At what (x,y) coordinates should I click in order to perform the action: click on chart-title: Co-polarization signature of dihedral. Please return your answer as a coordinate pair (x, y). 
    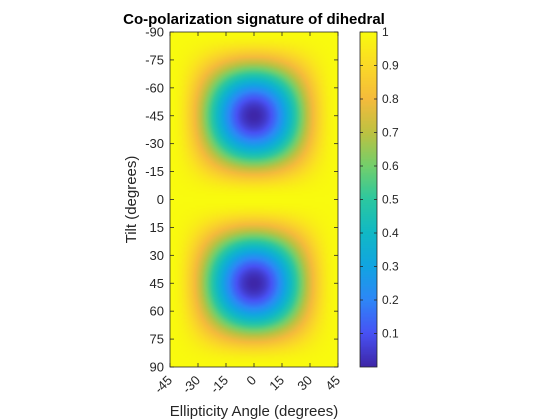
    Looking at the image, I should click on (254, 19).